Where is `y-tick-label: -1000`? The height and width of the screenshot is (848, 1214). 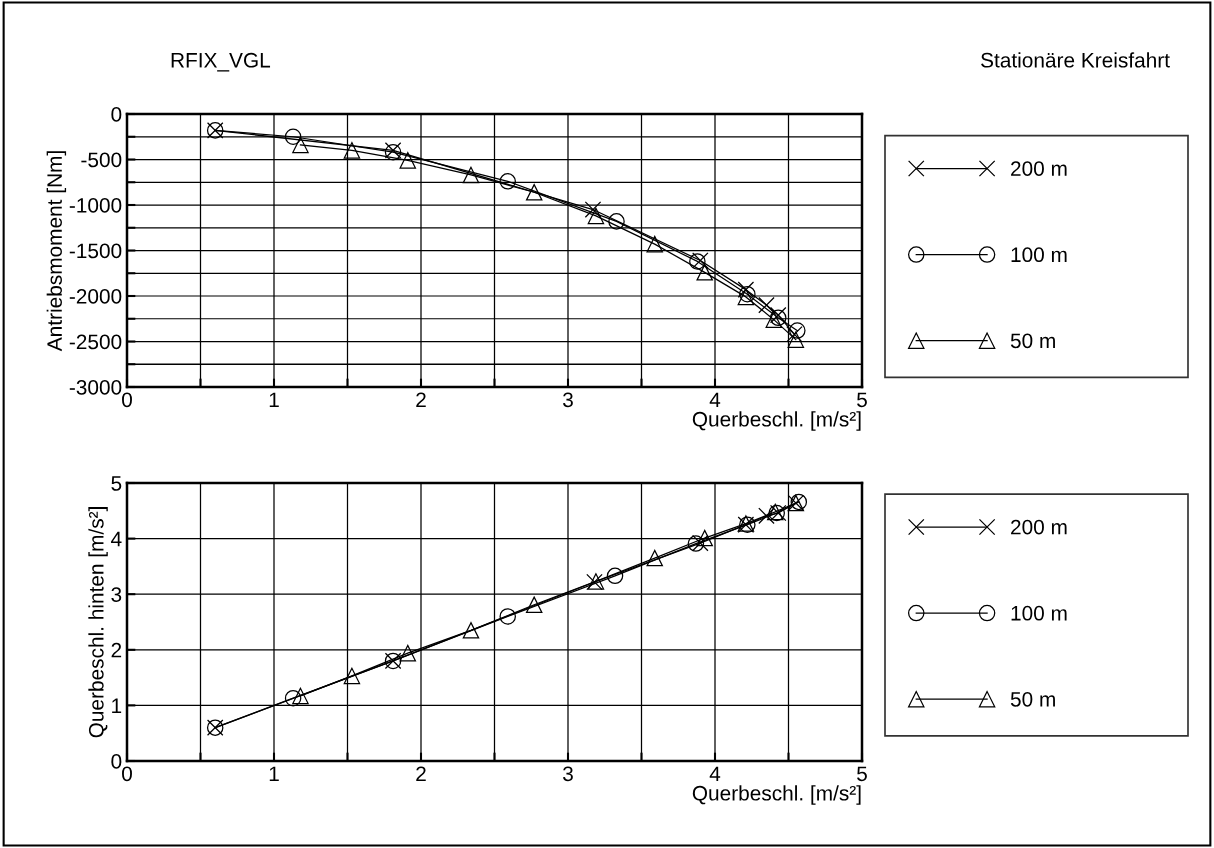
y-tick-label: -1000 is located at coordinates (95, 205).